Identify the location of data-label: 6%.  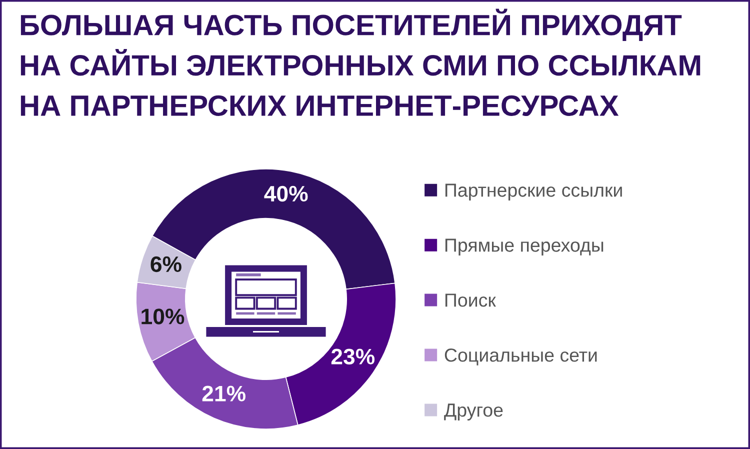
(166, 264).